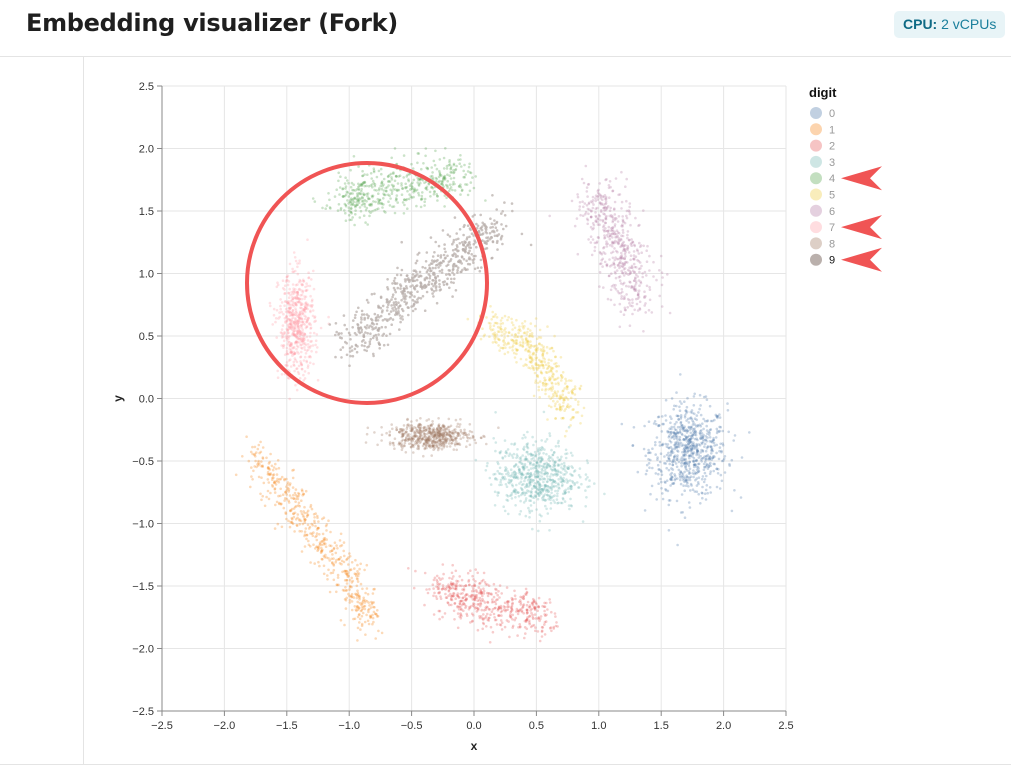 Image resolution: width=1011 pixels, height=774 pixels. I want to click on app-header: Embedding visualizer (Fork) CPU: 2 vCPUs, so click(505, 28).